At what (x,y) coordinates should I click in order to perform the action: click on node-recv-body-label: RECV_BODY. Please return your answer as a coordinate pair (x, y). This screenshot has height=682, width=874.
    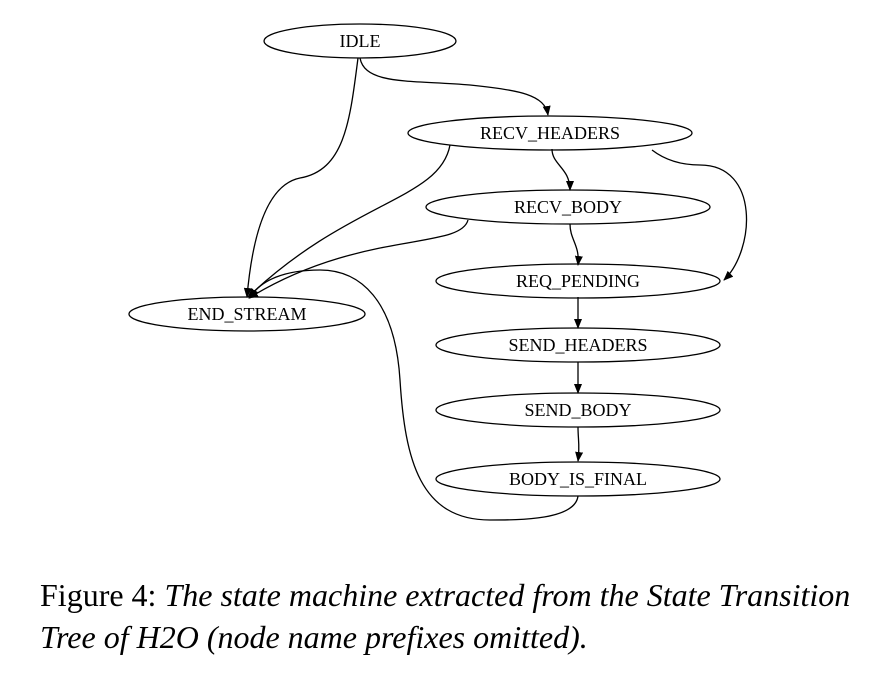
    Looking at the image, I should click on (568, 207).